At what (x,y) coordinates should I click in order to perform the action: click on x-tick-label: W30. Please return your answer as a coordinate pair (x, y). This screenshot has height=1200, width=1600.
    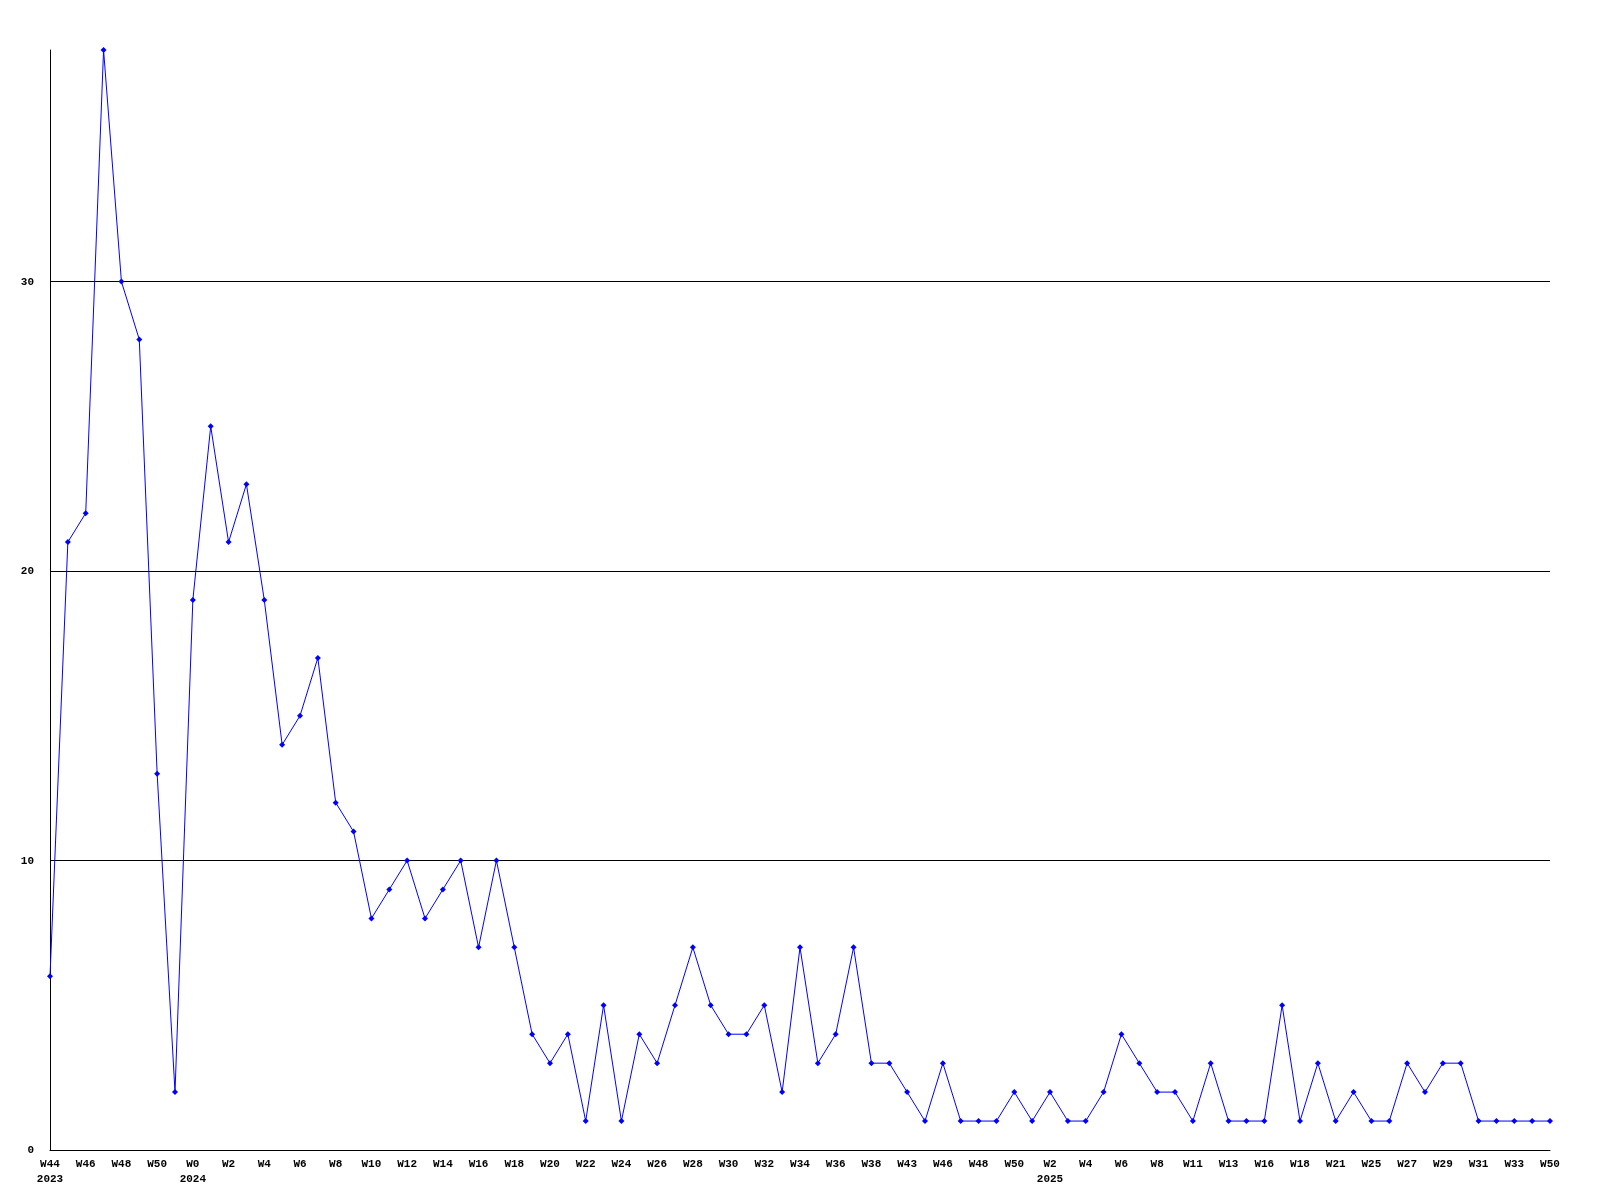
    Looking at the image, I should click on (728, 1163).